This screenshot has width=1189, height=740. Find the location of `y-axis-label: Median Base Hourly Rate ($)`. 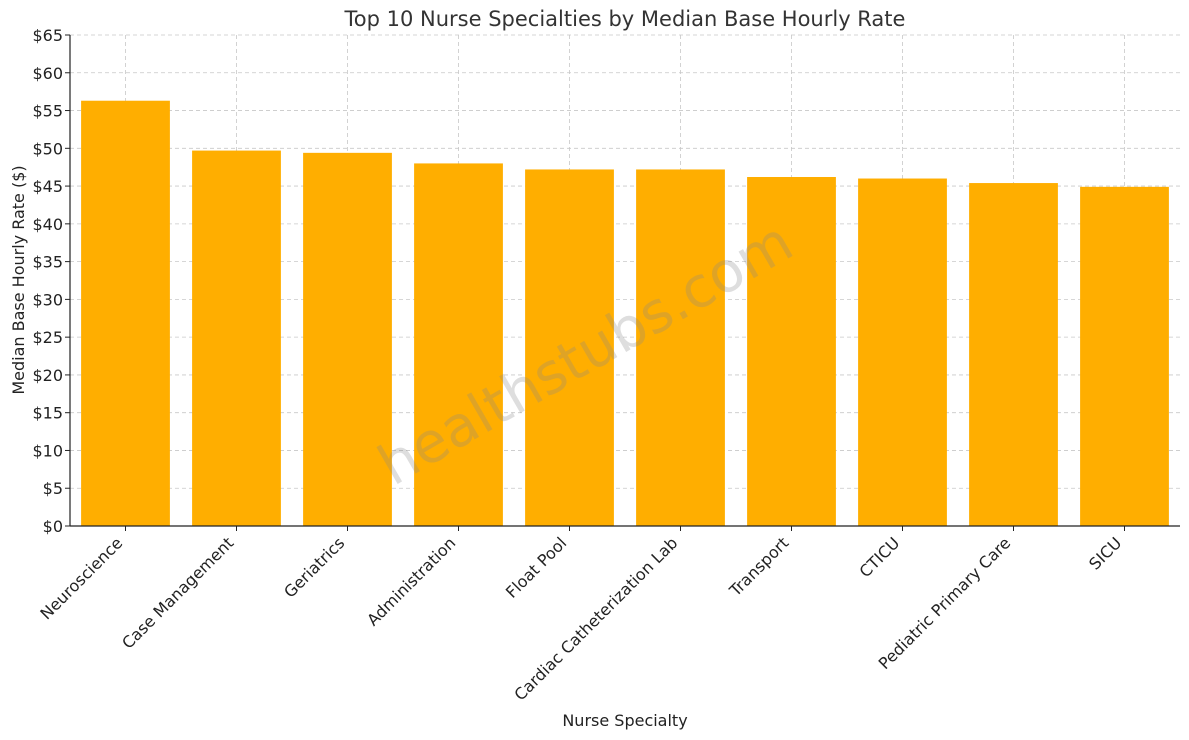

y-axis-label: Median Base Hourly Rate ($) is located at coordinates (18, 279).